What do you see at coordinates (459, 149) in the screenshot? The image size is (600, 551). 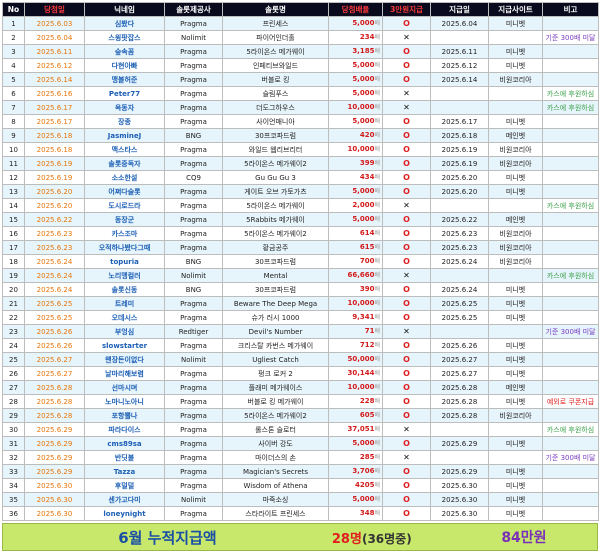 I see `cell-pay-date: 2025.6.19` at bounding box center [459, 149].